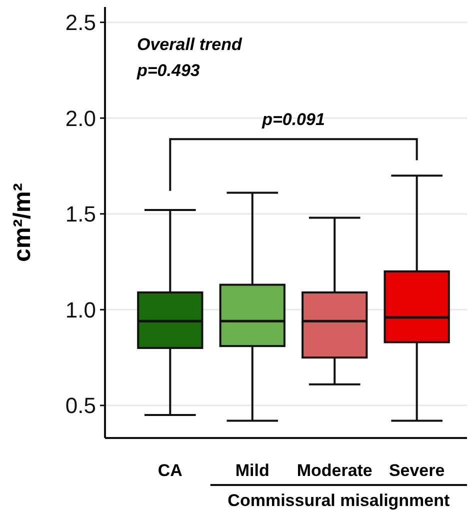 This screenshot has width=473, height=510. Describe the element at coordinates (334, 470) in the screenshot. I see `x-tick-label: Moderate` at that location.